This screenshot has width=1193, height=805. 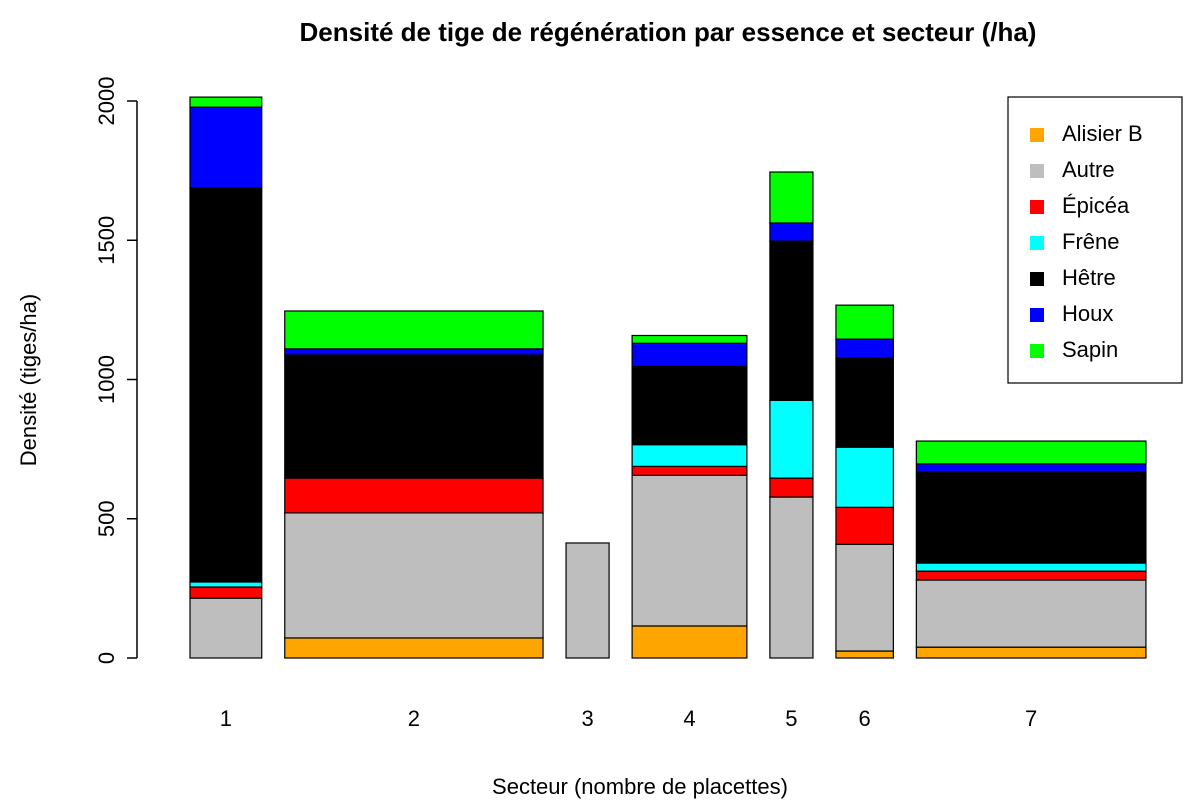 I want to click on legend-label: Houx, so click(x=1087, y=313).